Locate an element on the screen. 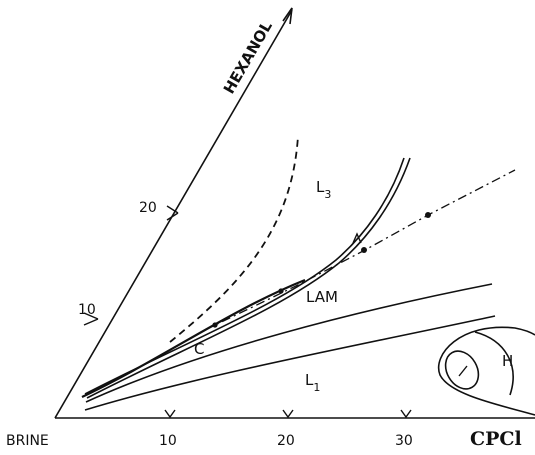 This screenshot has height=455, width=535. h-region-outer is located at coordinates (486, 371).